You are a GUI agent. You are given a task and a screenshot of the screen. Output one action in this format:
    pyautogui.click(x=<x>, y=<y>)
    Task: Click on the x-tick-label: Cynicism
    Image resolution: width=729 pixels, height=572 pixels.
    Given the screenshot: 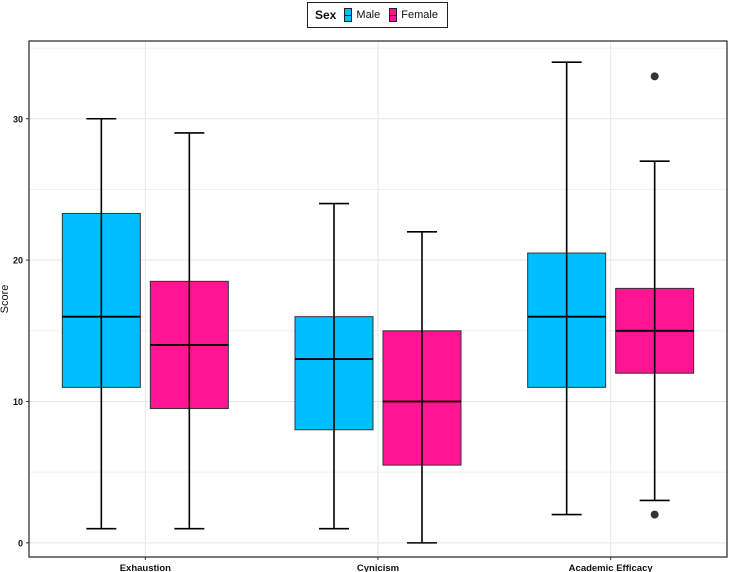 What is the action you would take?
    pyautogui.click(x=378, y=567)
    